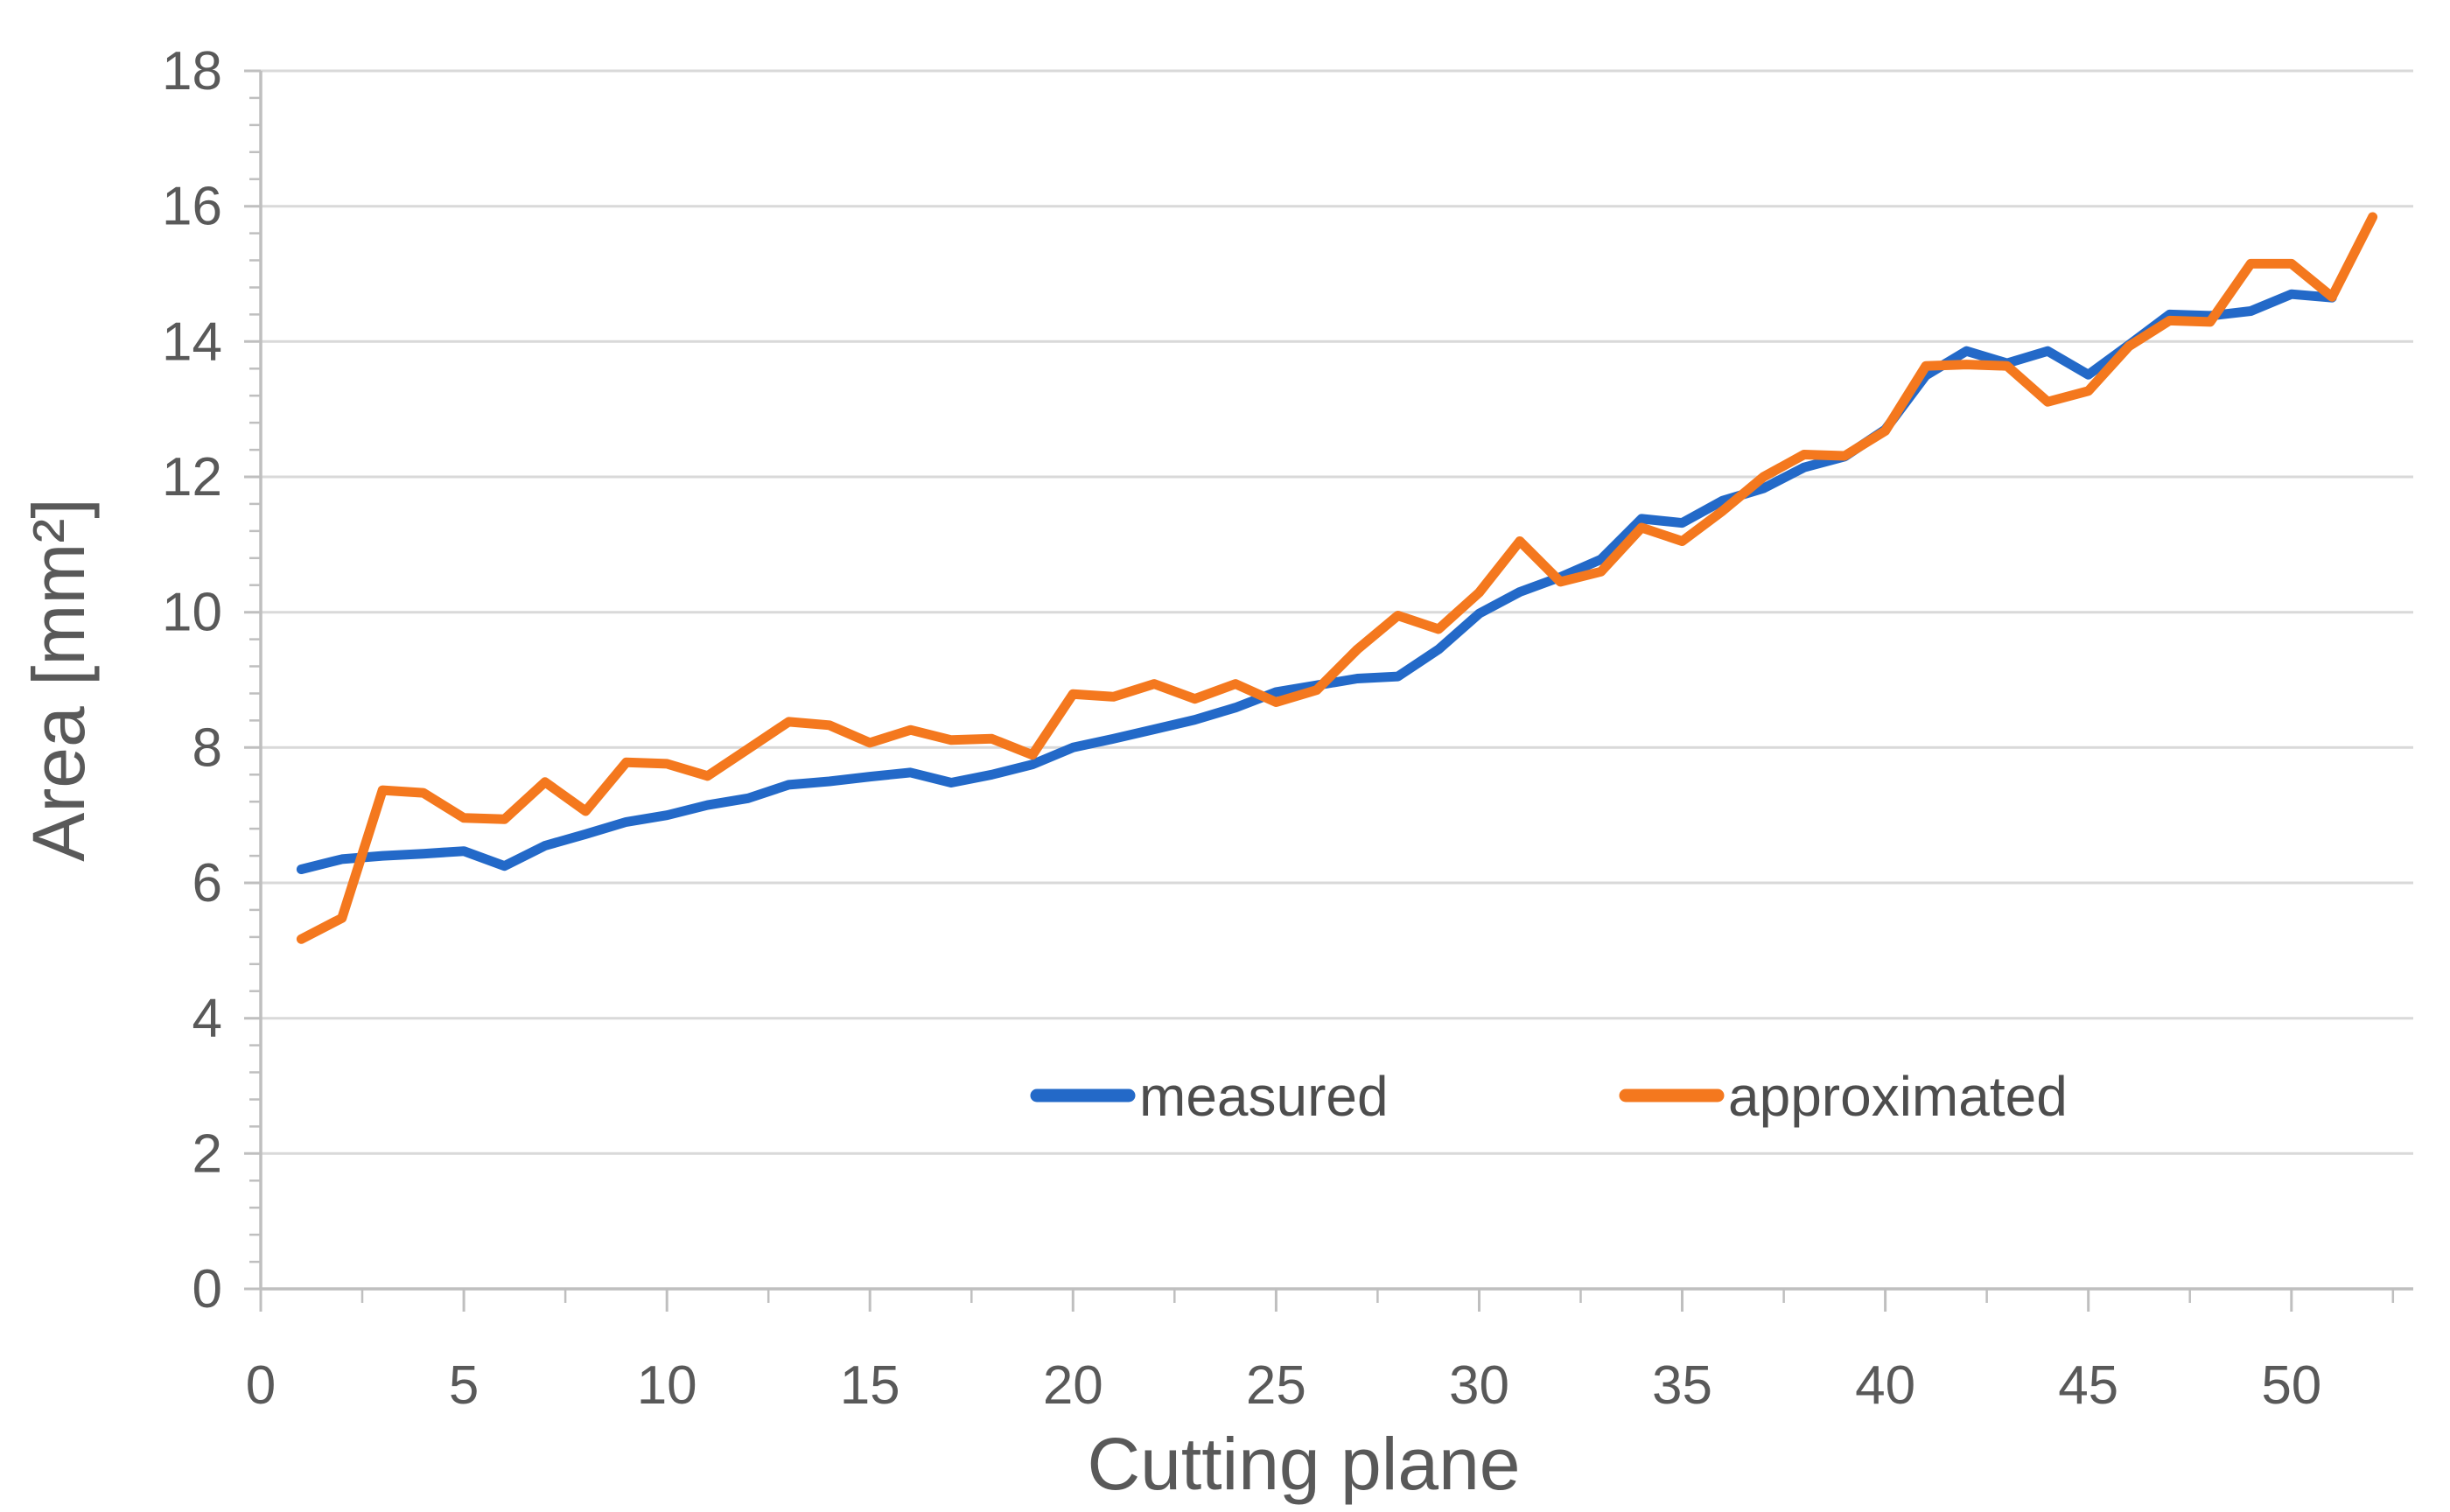 The height and width of the screenshot is (1512, 2450). What do you see at coordinates (1549, 1096) in the screenshot?
I see `legend: measured approximated` at bounding box center [1549, 1096].